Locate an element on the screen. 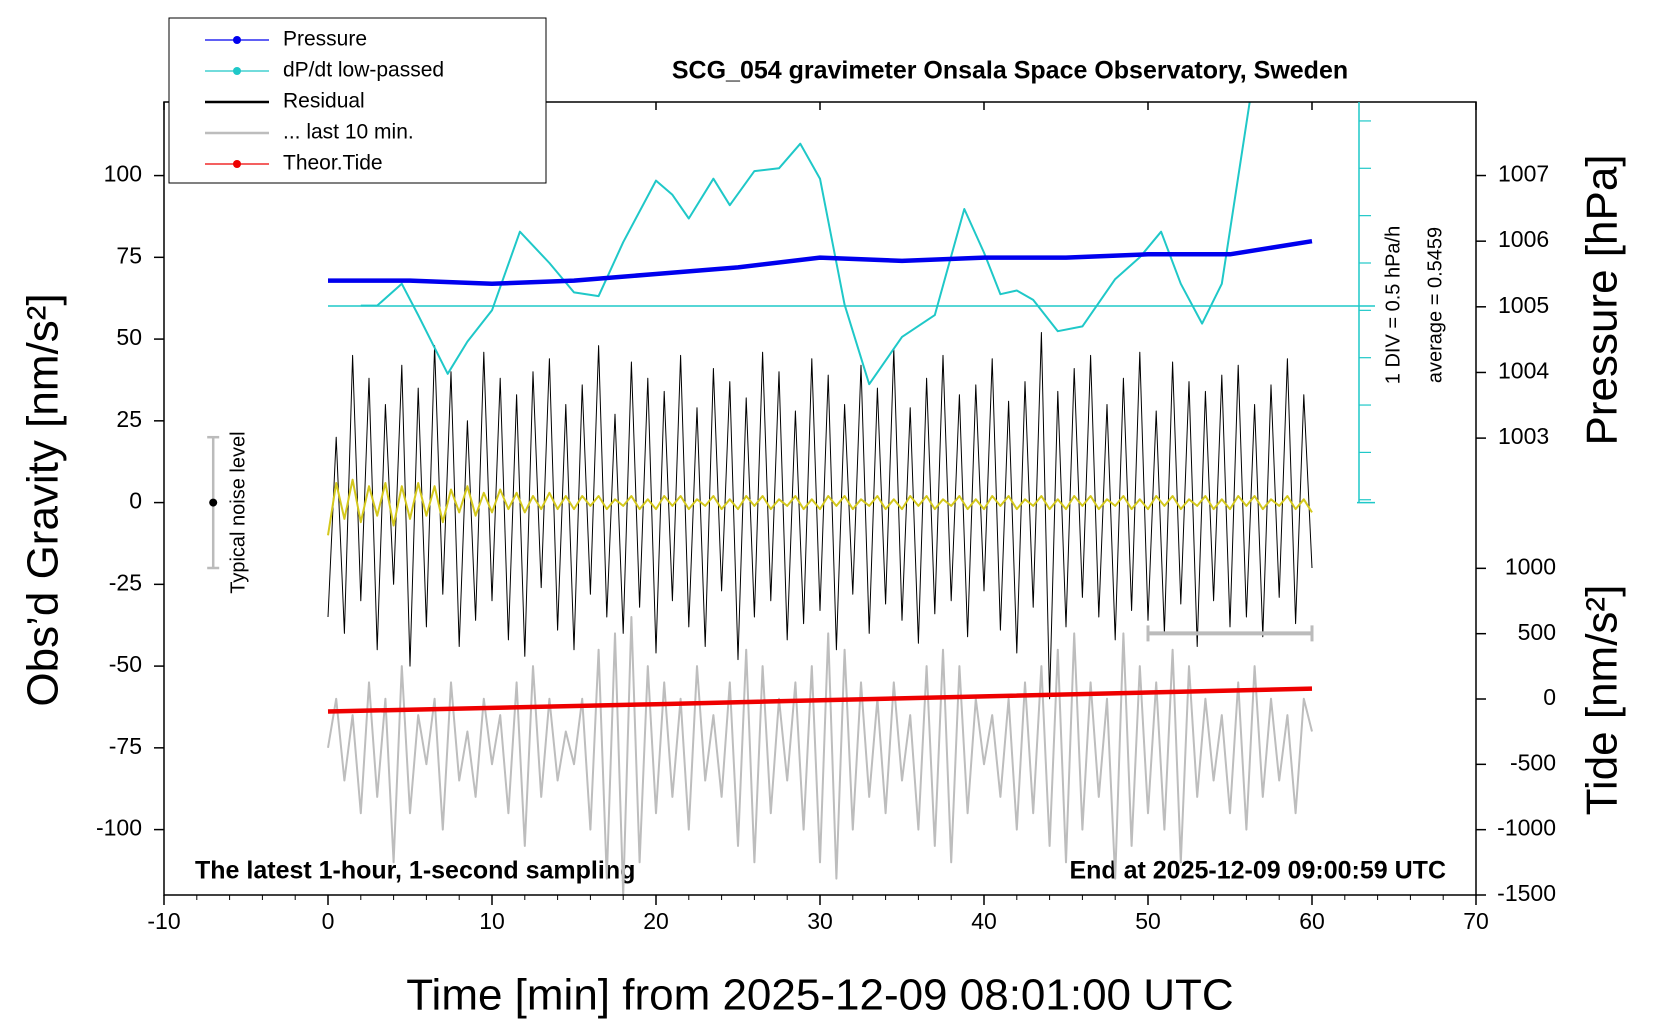 The width and height of the screenshot is (1660, 1020). y-tick-label: -50 is located at coordinates (125, 664).